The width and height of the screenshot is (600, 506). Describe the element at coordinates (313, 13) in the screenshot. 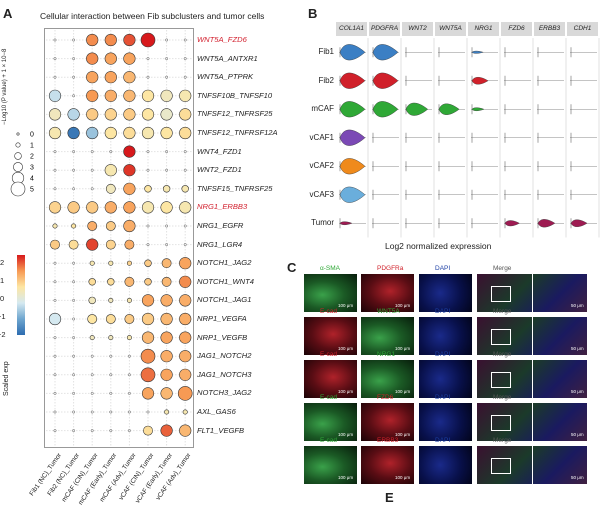

I see `panel-b-letter: B` at that location.